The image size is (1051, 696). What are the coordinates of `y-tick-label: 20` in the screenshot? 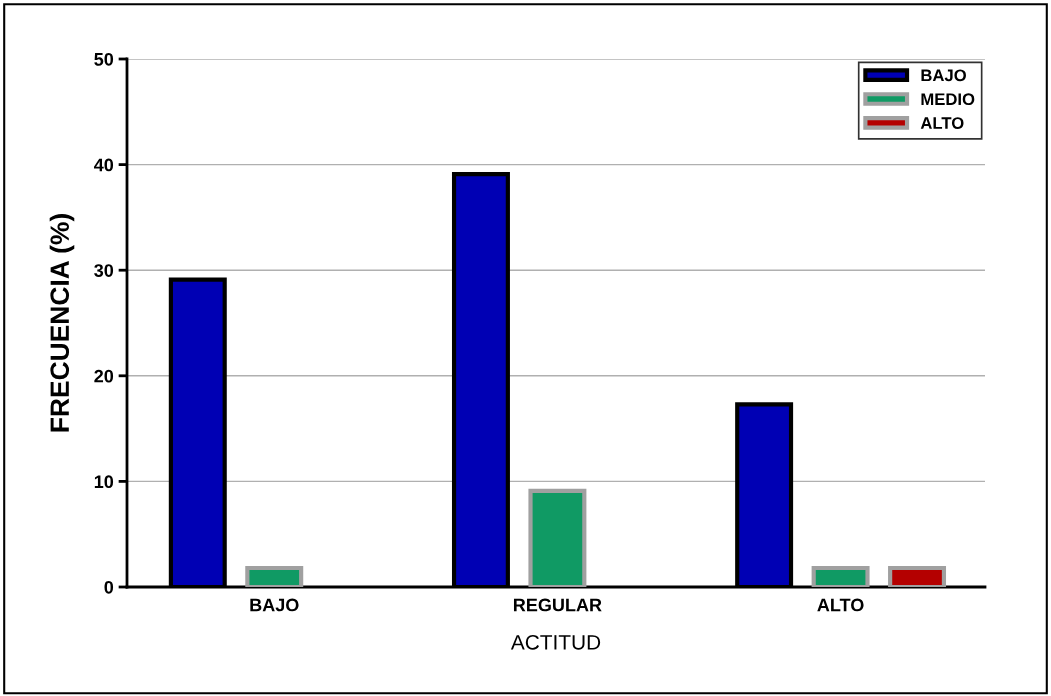 It's located at (104, 376).